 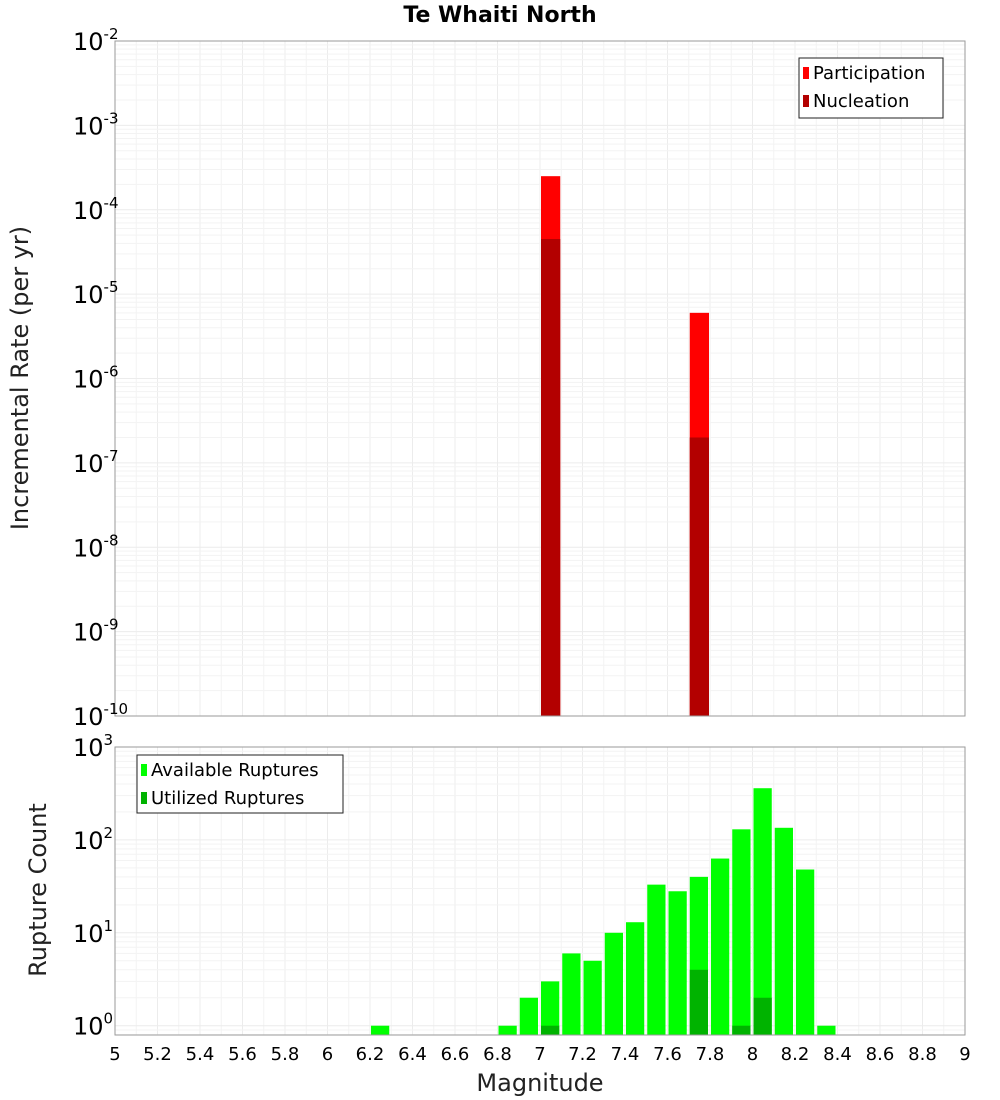 What do you see at coordinates (96, 462) in the screenshot?
I see `y-tick-label: 10⁻⁷` at bounding box center [96, 462].